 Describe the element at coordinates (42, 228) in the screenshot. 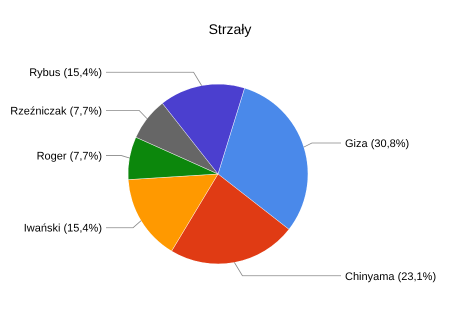

I see `slice-label: Iwański` at that location.